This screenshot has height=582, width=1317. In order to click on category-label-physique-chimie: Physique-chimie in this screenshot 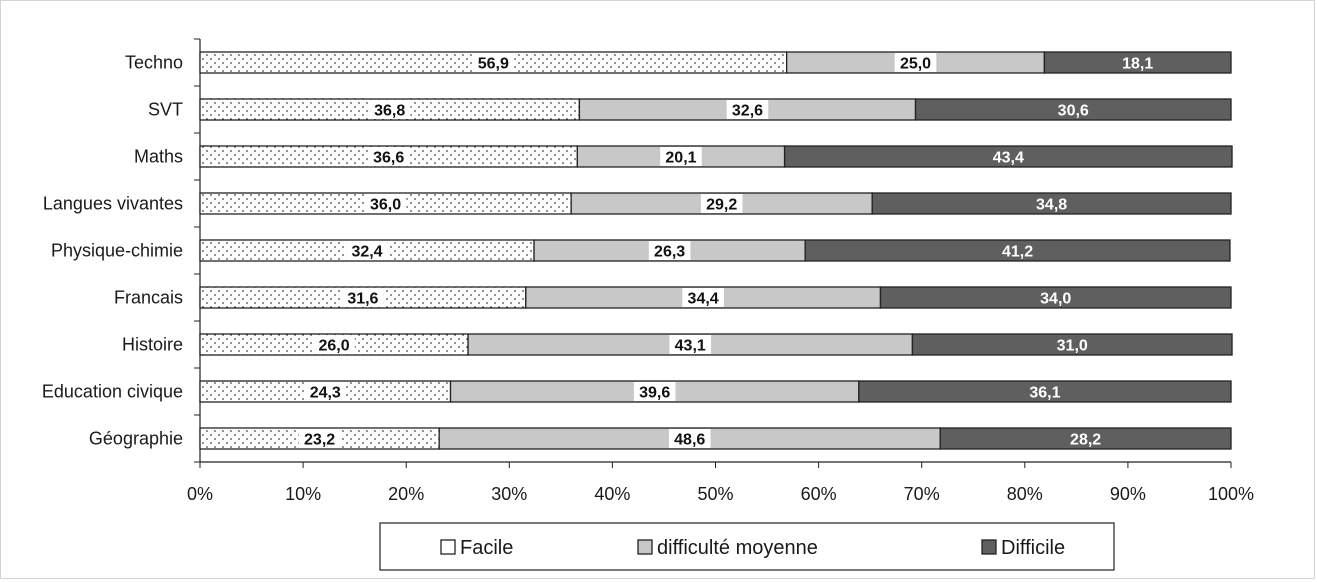, I will do `click(117, 251)`.